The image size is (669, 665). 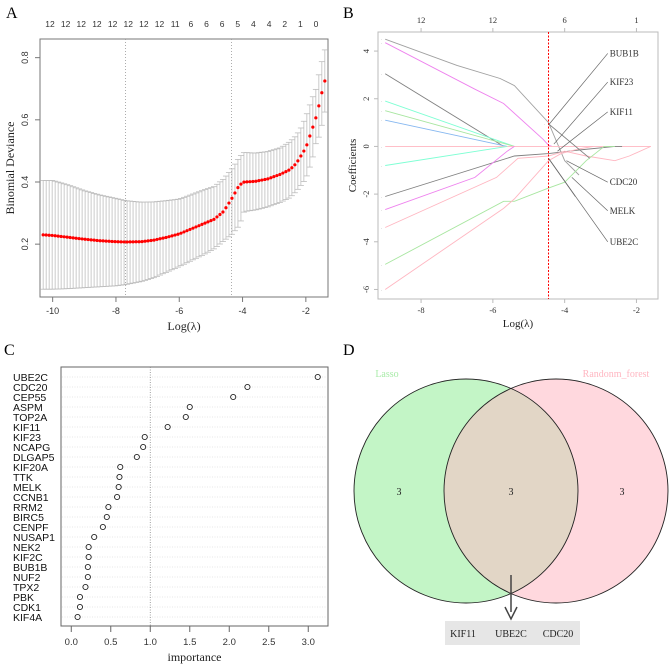 What do you see at coordinates (23, 478) in the screenshot?
I see `category-label-ttk: TTK` at bounding box center [23, 478].